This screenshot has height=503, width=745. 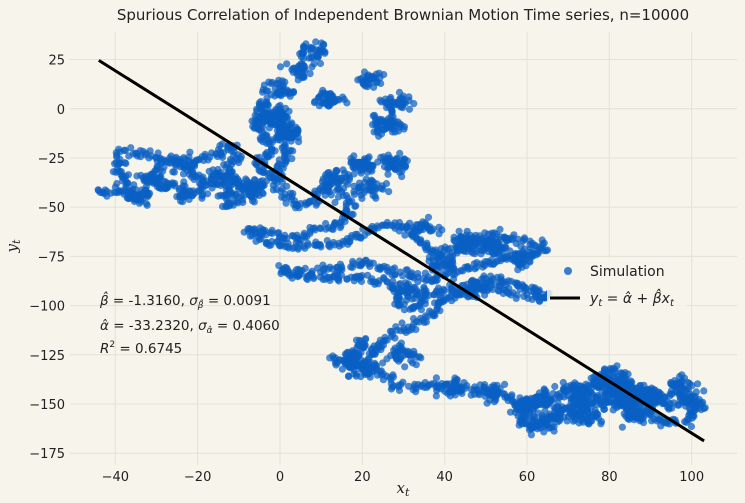 I want to click on y-tick-label: −50, so click(x=51, y=208).